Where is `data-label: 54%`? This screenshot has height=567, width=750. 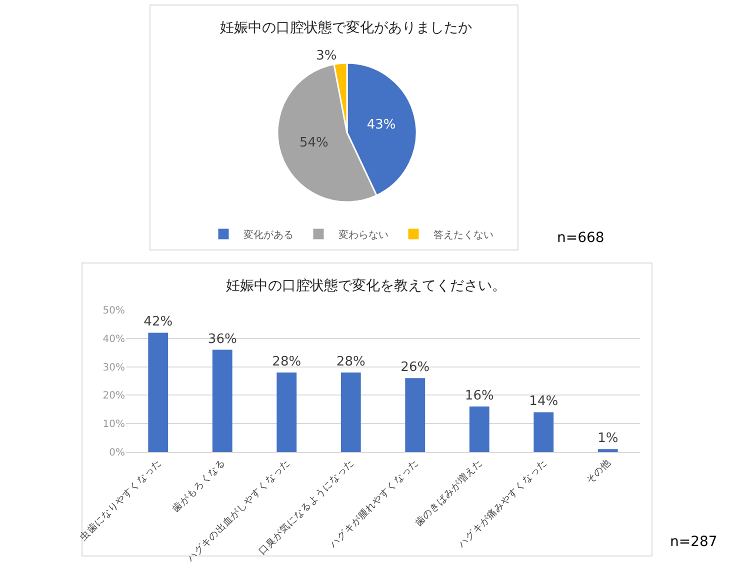
data-label: 54% is located at coordinates (314, 143).